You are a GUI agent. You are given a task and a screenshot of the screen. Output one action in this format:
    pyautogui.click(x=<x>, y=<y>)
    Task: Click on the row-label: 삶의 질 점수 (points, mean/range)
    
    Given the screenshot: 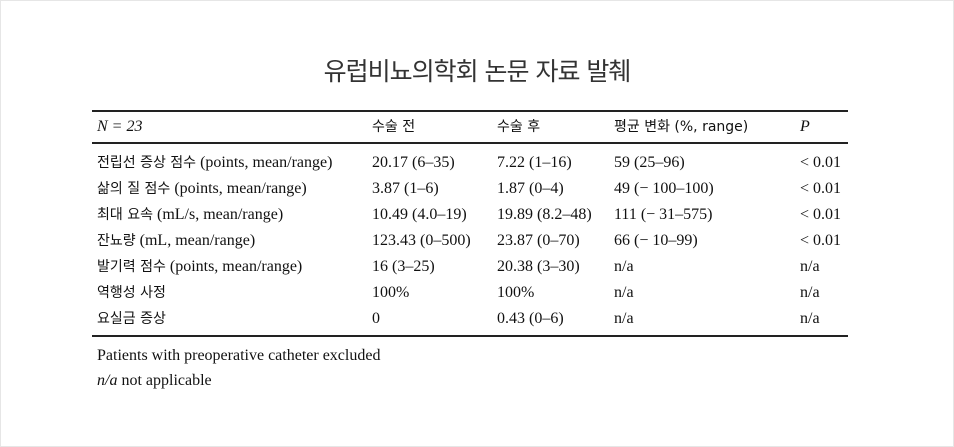 What is the action you would take?
    pyautogui.click(x=202, y=189)
    